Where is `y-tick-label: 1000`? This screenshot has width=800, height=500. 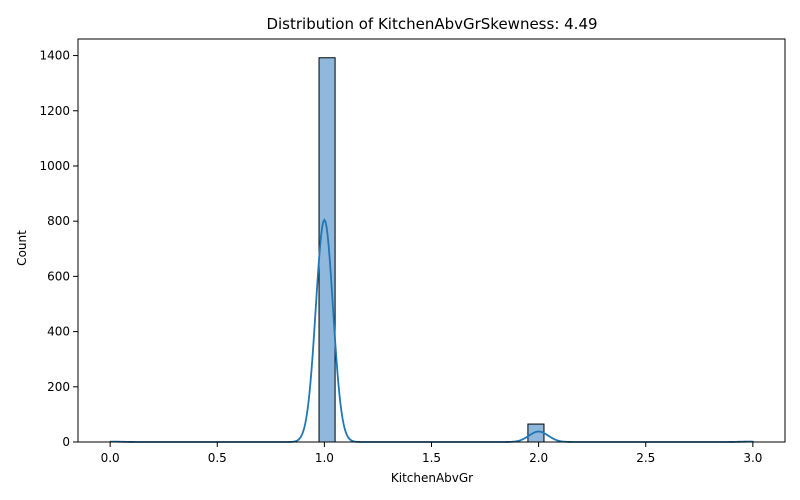
y-tick-label: 1000 is located at coordinates (54, 166).